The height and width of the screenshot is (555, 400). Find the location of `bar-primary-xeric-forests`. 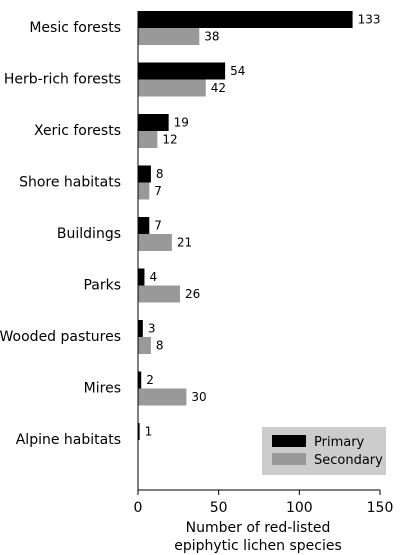

bar-primary-xeric-forests is located at coordinates (153, 122).